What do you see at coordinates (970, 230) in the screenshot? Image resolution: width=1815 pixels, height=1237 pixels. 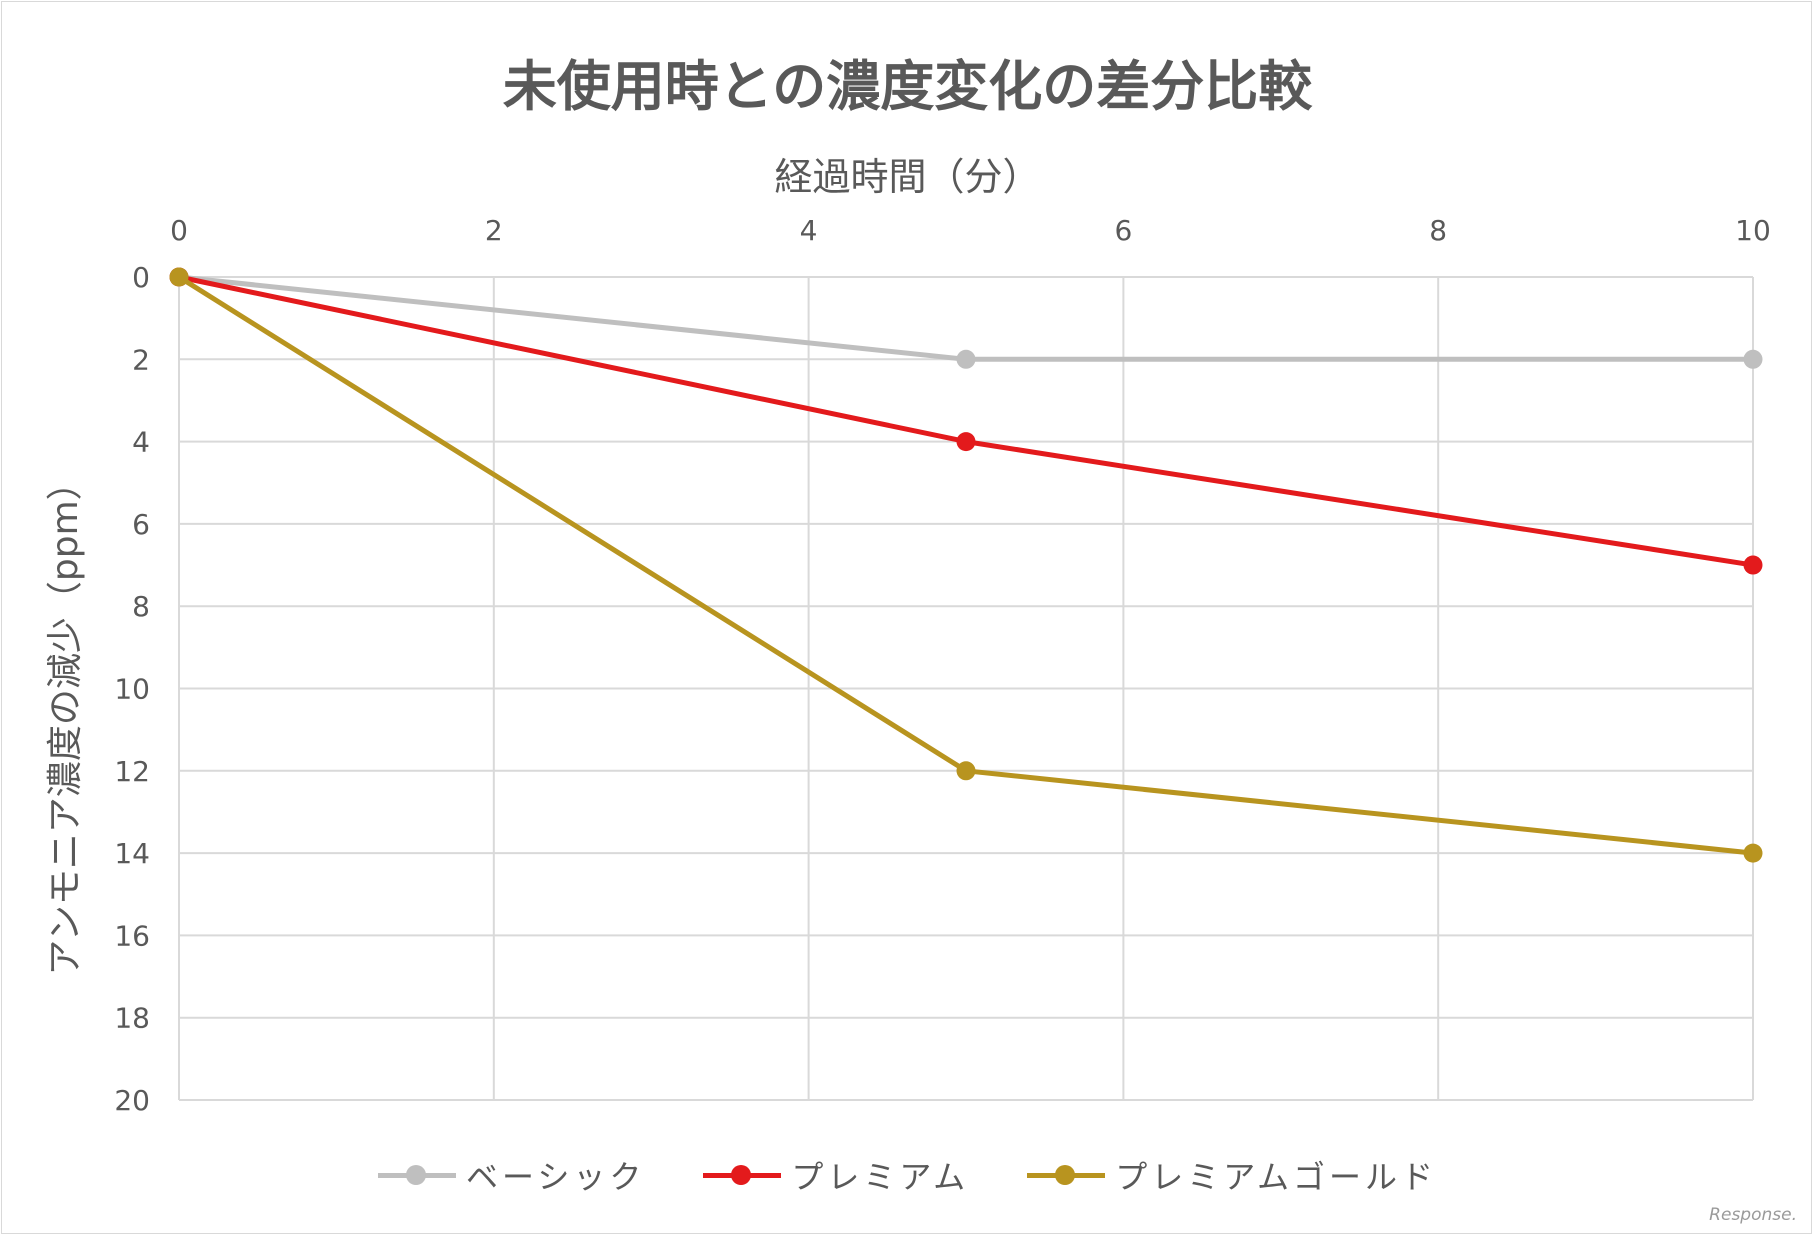 I see `x-tick-labels: 0 2 4 6 8 10` at bounding box center [970, 230].